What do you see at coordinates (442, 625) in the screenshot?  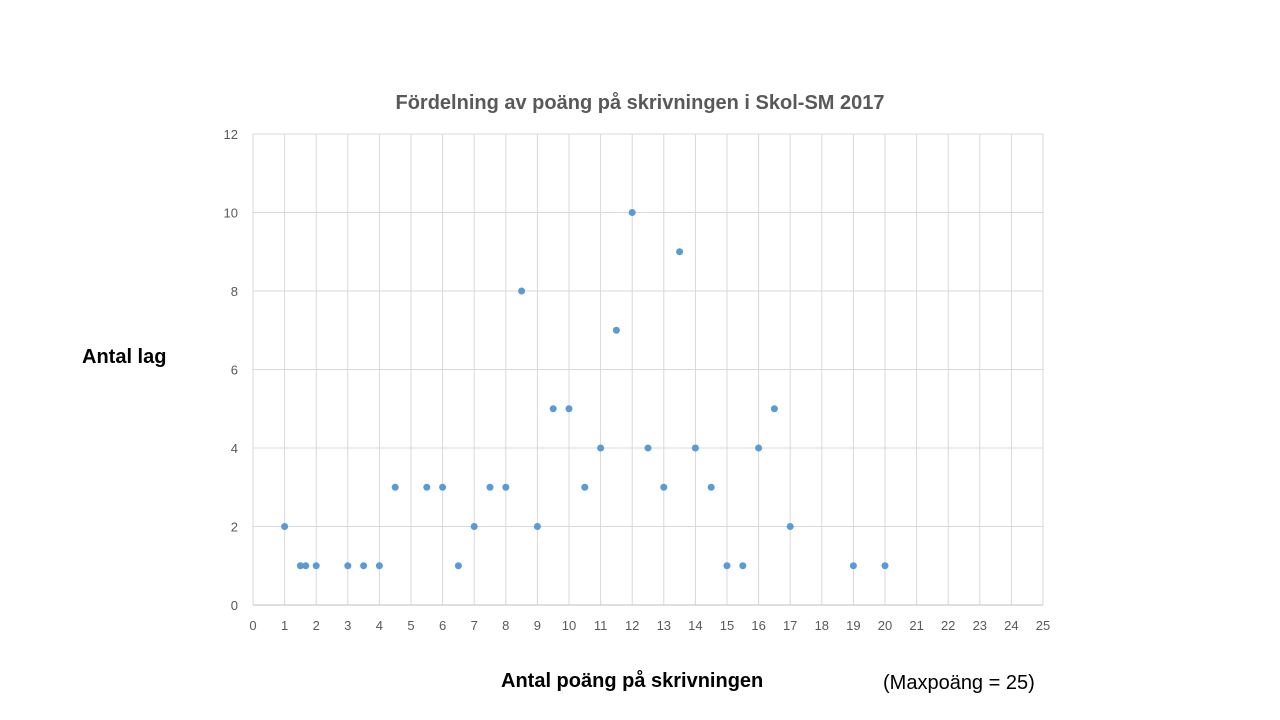 I see `x-tick-label: 6` at bounding box center [442, 625].